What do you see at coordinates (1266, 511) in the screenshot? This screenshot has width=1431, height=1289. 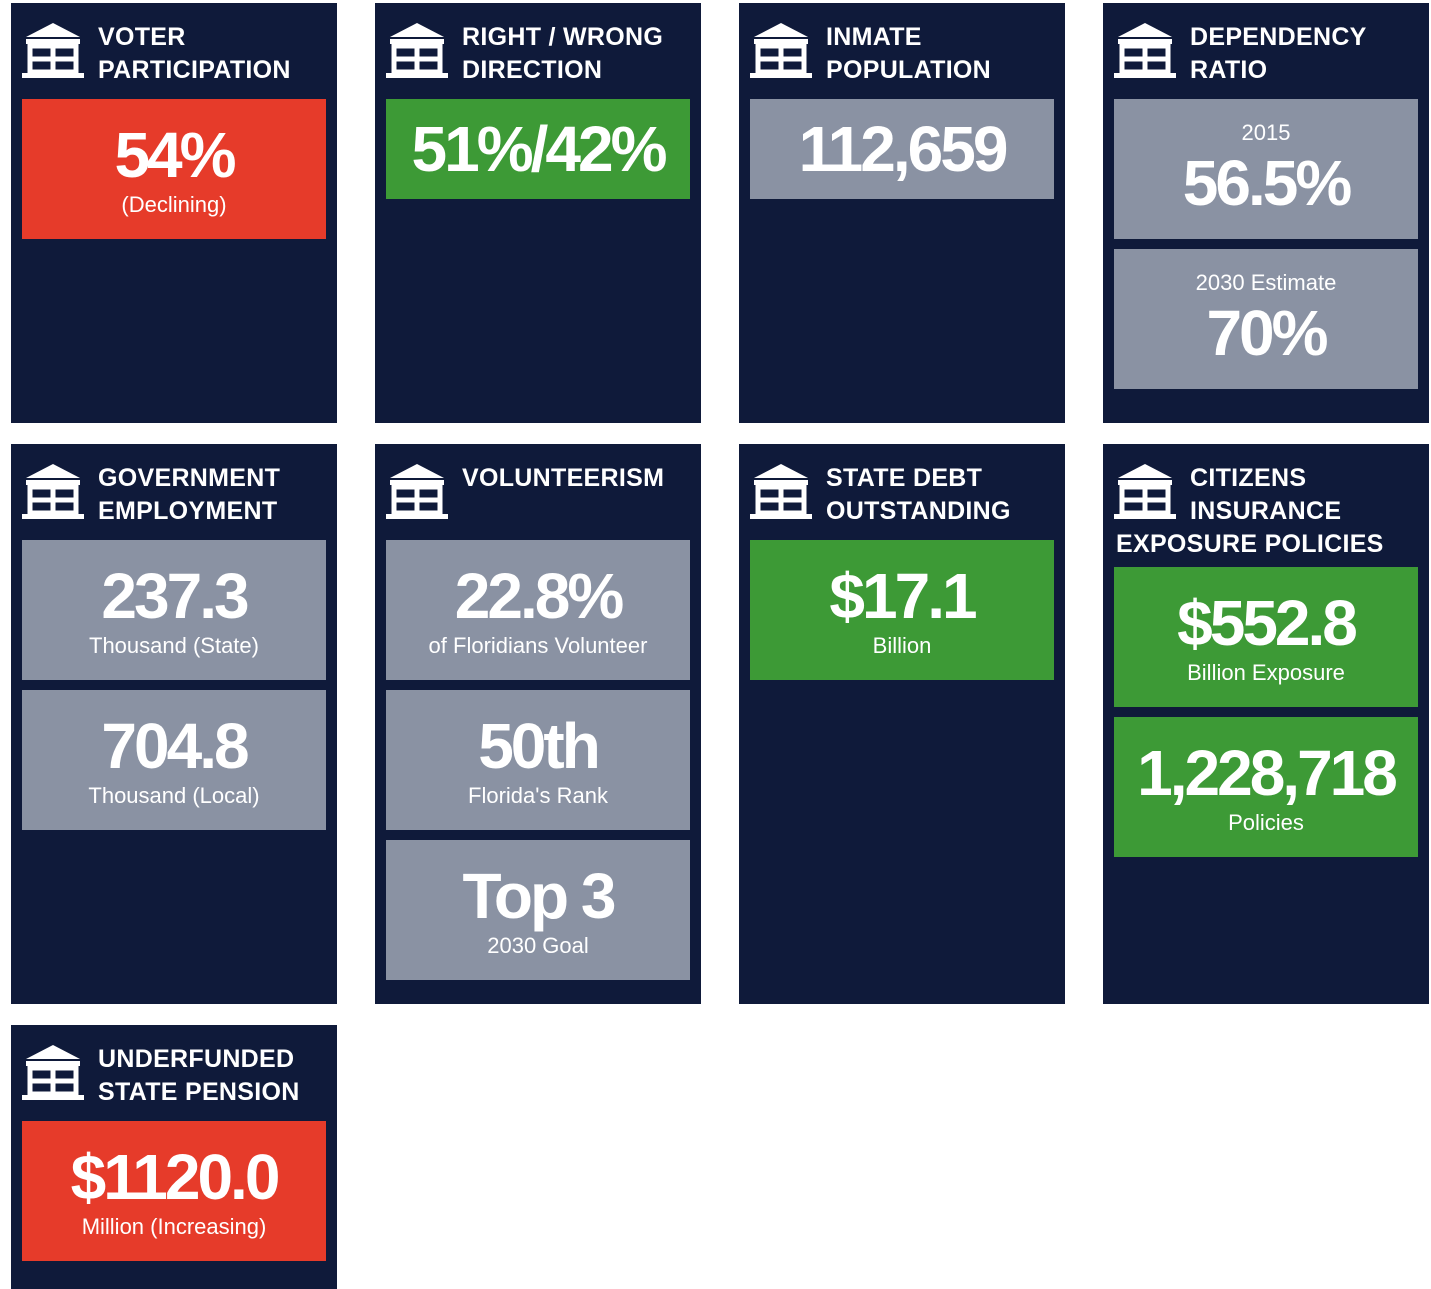 I see `card-title: INSURANCE` at bounding box center [1266, 511].